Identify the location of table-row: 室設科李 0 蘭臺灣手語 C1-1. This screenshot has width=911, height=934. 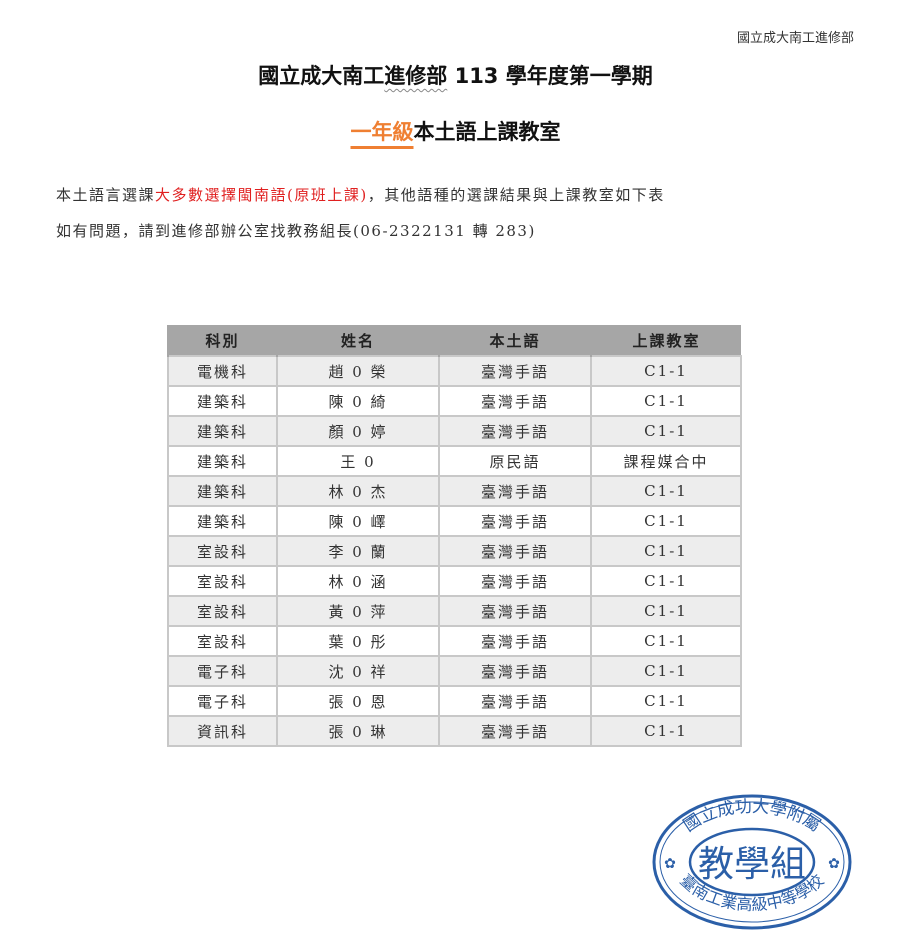
(454, 551).